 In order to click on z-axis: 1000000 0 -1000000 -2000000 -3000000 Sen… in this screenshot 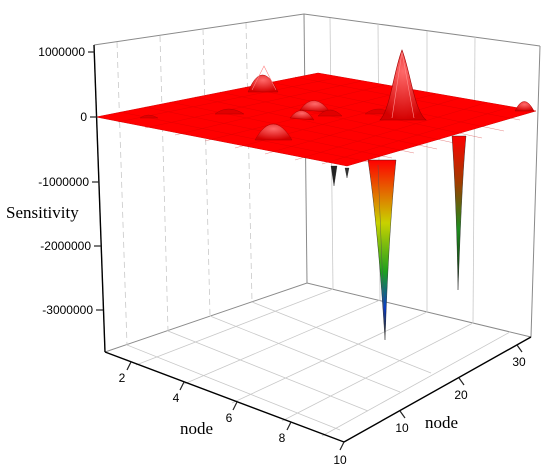, I will do `click(55, 198)`.